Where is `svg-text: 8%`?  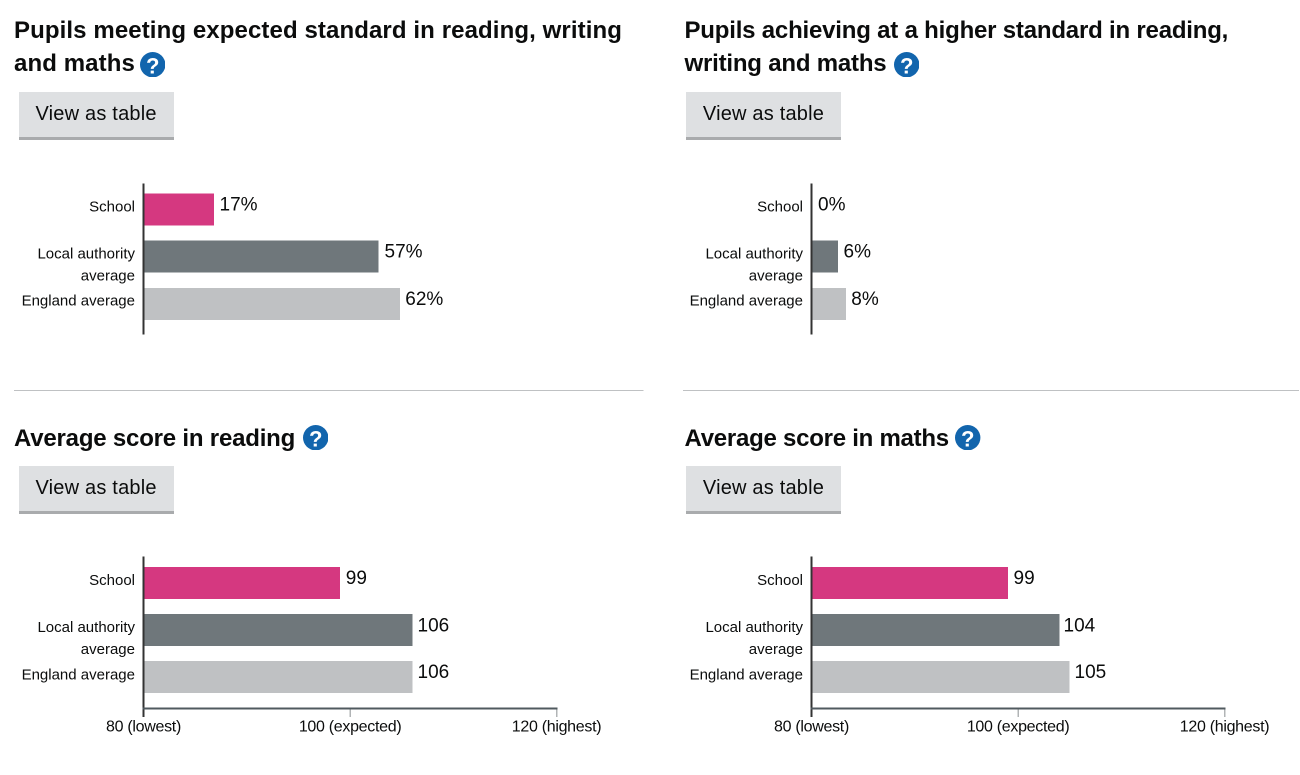
svg-text: 8% is located at coordinates (865, 299).